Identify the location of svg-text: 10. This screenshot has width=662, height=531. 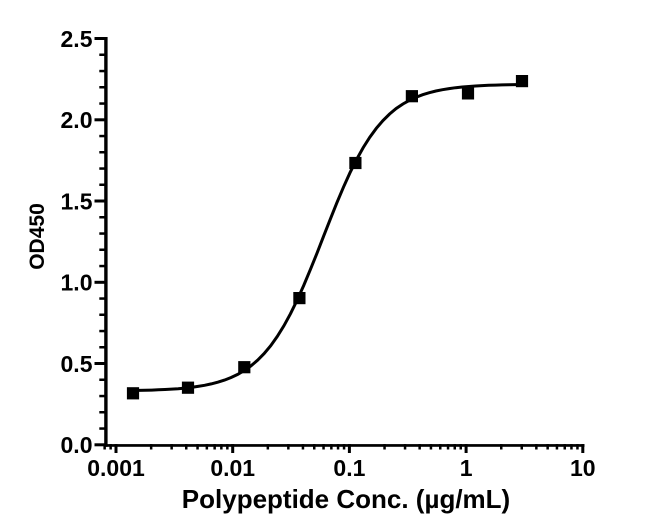
(583, 468).